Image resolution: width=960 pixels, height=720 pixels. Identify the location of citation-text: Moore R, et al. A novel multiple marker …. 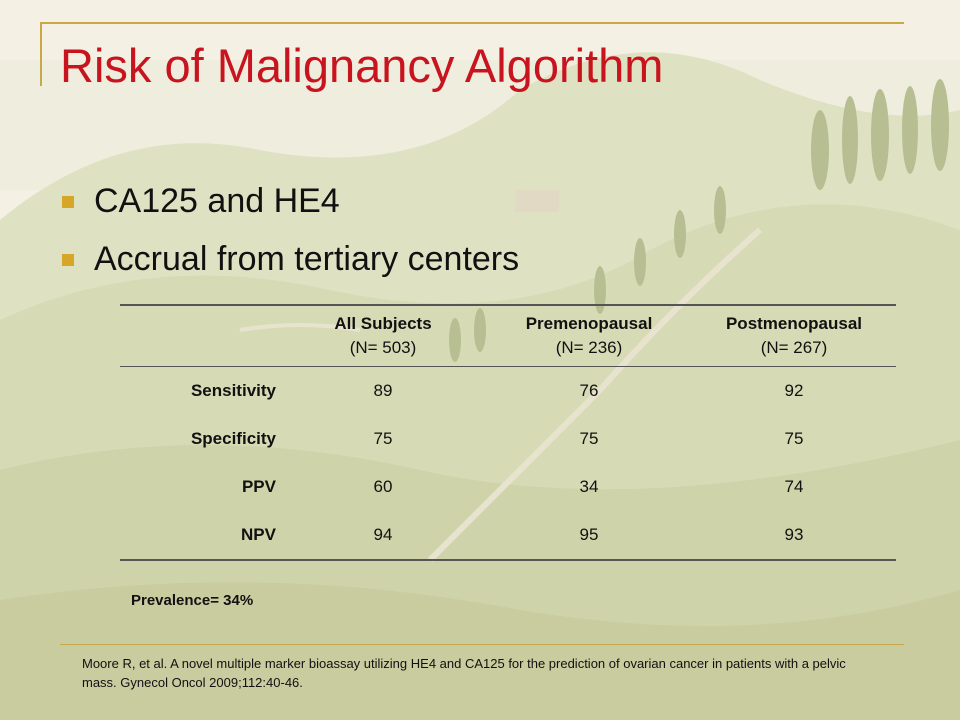
(464, 673).